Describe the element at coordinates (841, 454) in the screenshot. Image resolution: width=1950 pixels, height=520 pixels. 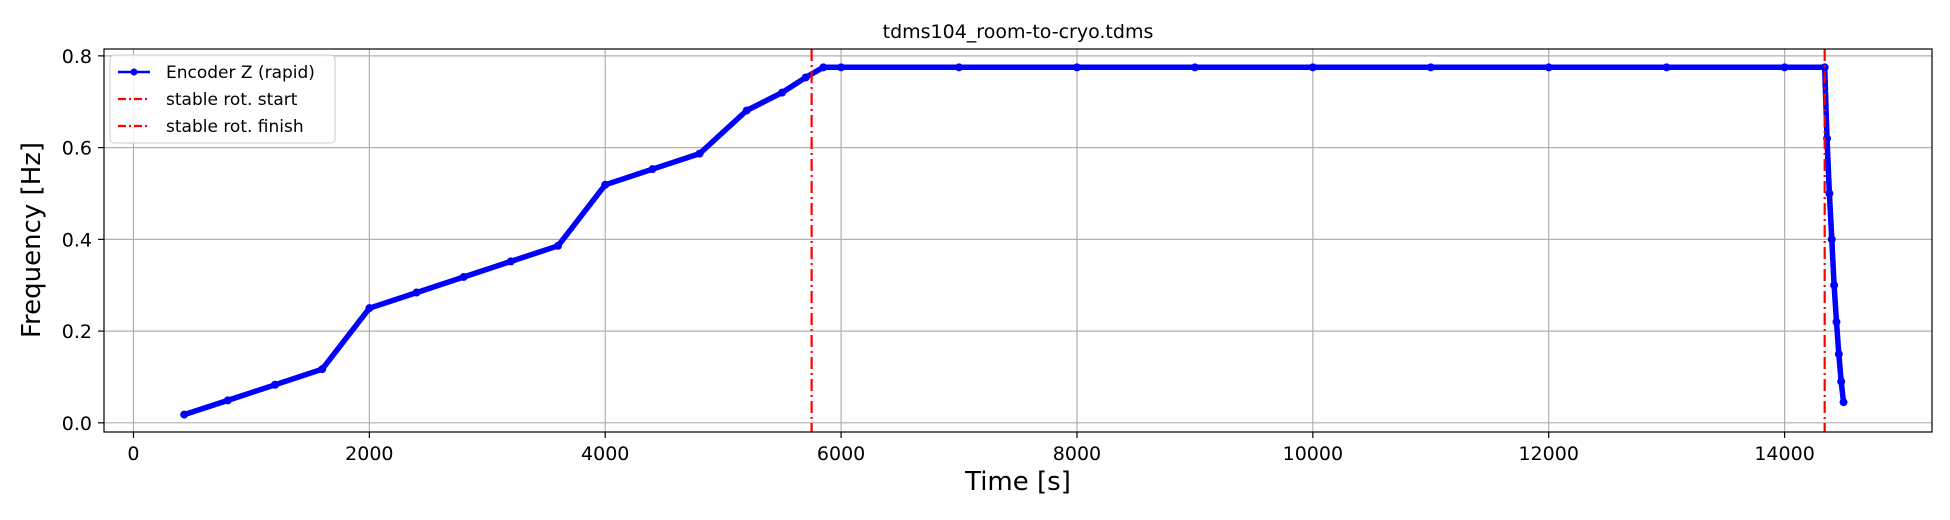
I see `x-tick-label: 6000` at that location.